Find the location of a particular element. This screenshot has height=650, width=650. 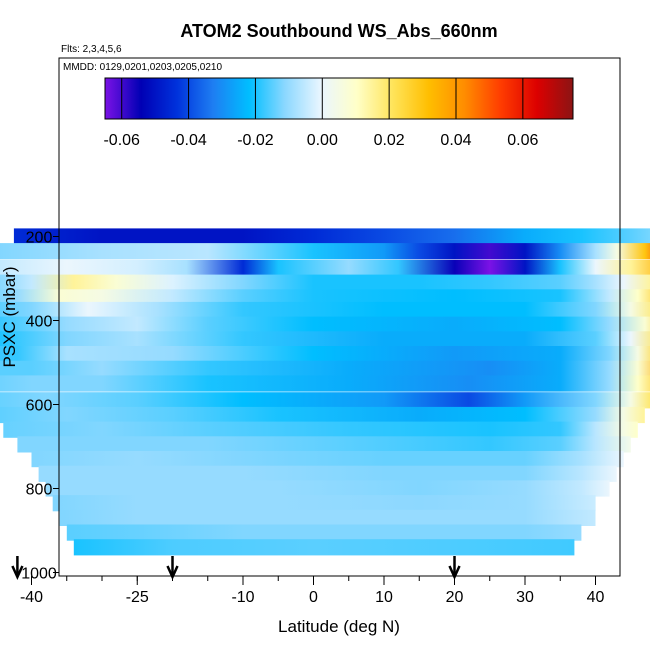

y-tick-label: 600 is located at coordinates (39, 406).